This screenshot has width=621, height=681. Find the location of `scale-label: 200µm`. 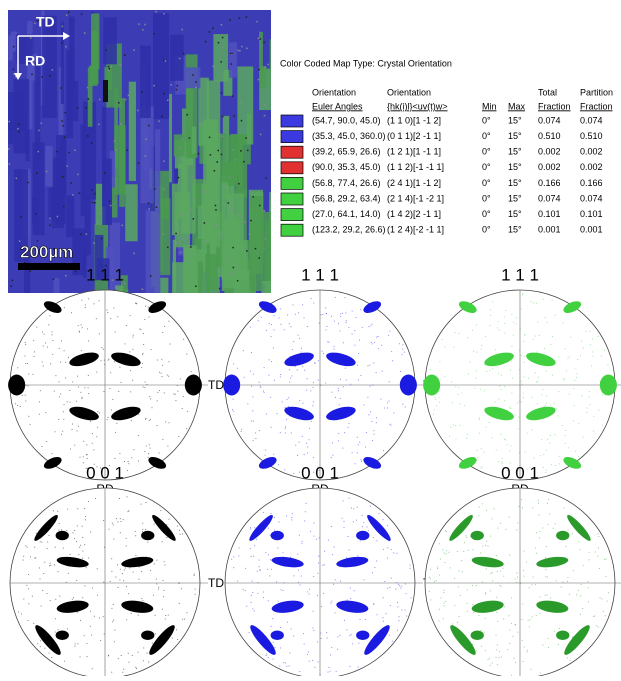

scale-label: 200µm is located at coordinates (46, 251).